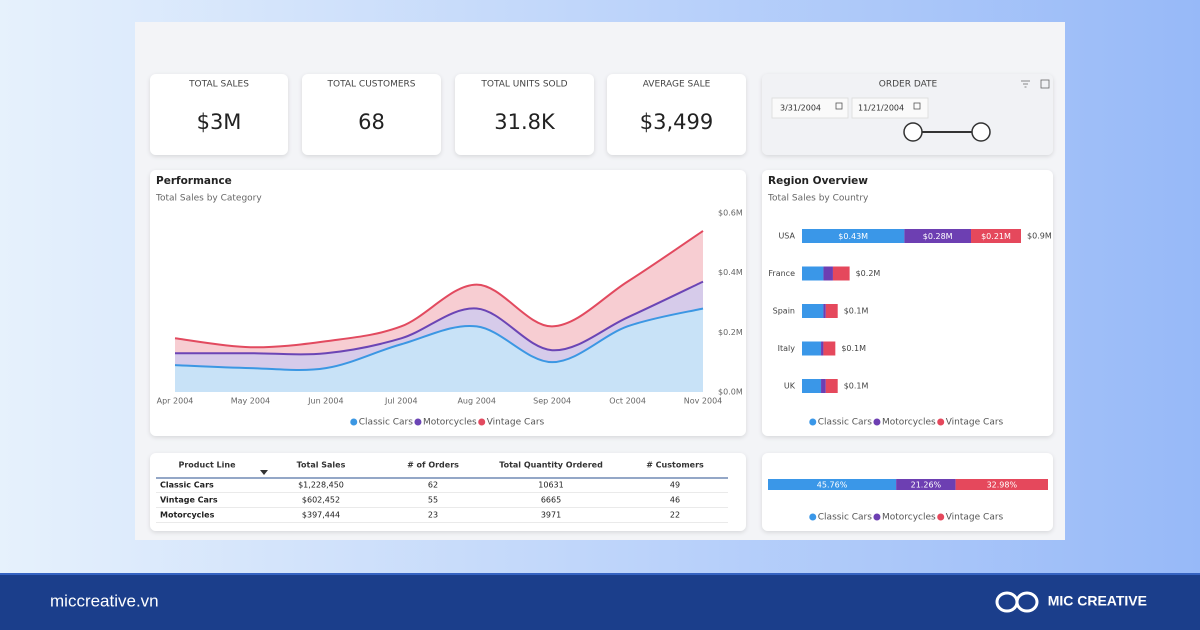  Describe the element at coordinates (525, 122) in the screenshot. I see `kpi-value: 31.8K` at that location.